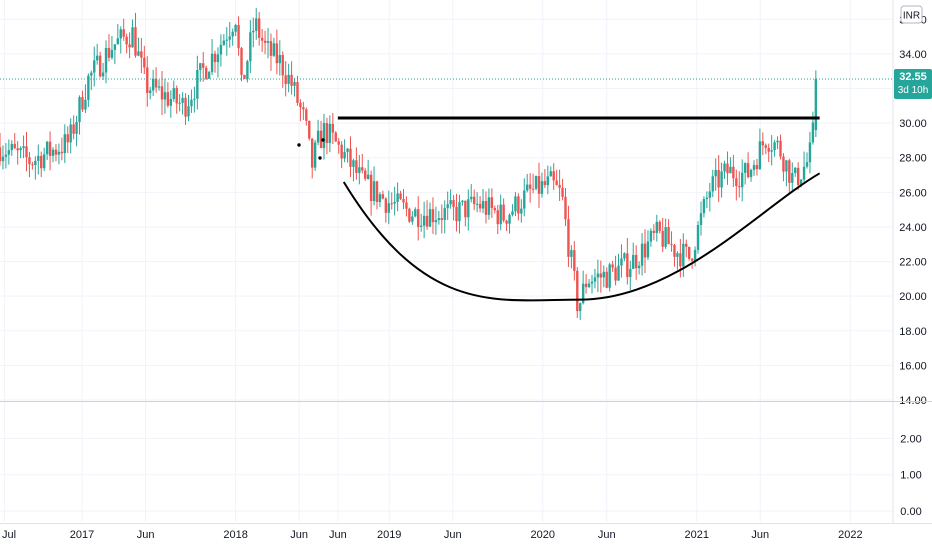 The height and width of the screenshot is (550, 932). What do you see at coordinates (911, 14) in the screenshot?
I see `currency-badge` at bounding box center [911, 14].